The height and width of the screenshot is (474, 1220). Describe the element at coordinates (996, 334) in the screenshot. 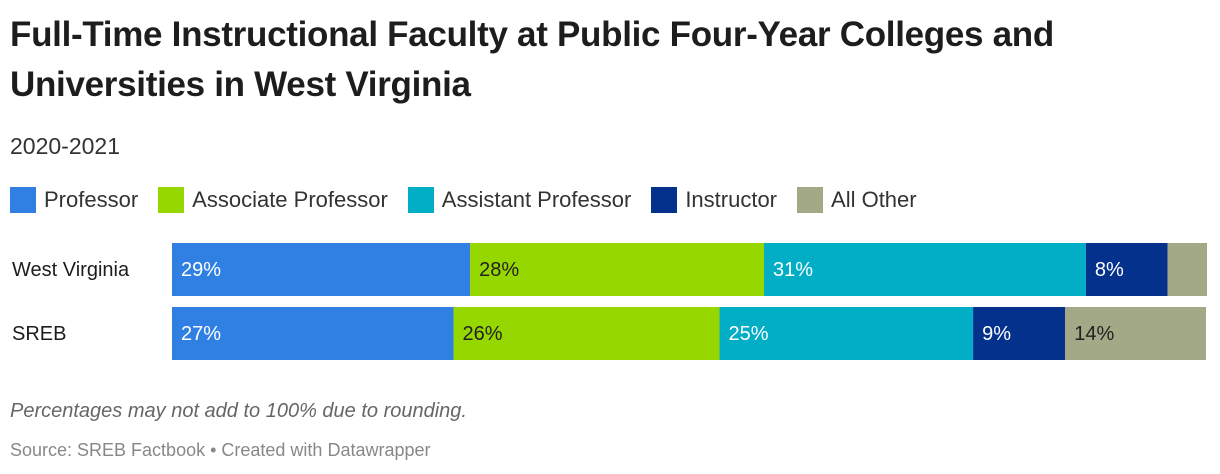

I see `value-label: 9%` at that location.